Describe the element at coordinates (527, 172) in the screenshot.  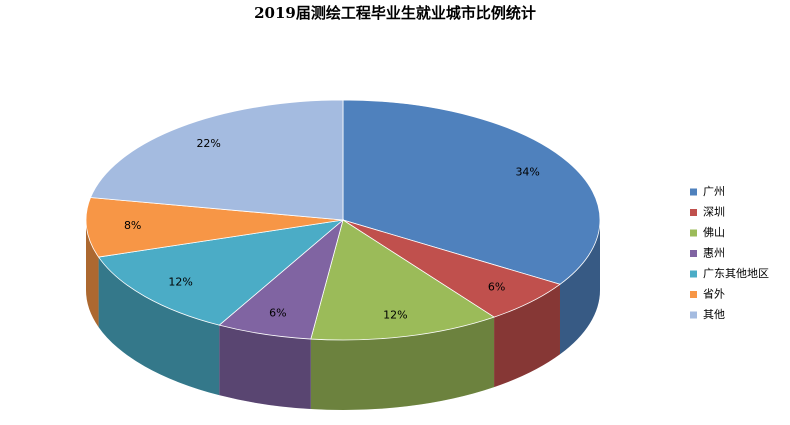
I see `data-label: 34%` at that location.